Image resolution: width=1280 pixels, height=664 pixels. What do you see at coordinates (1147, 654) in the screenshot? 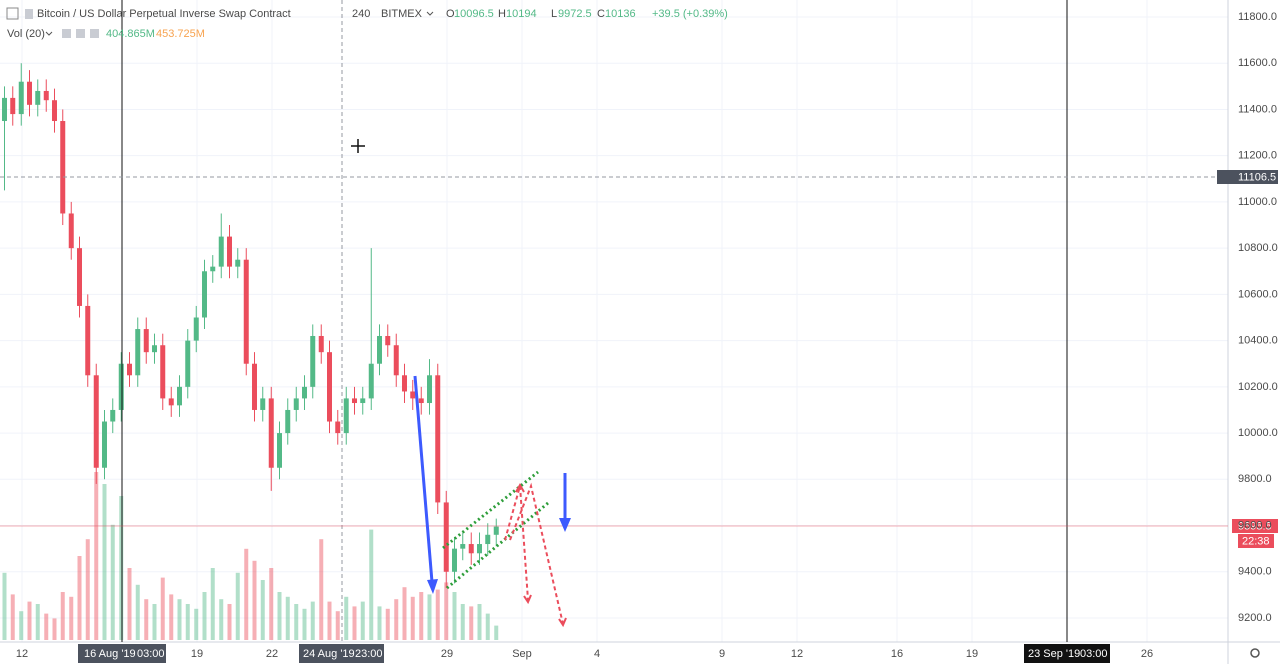
I see `x-tick-label: 26` at bounding box center [1147, 654].